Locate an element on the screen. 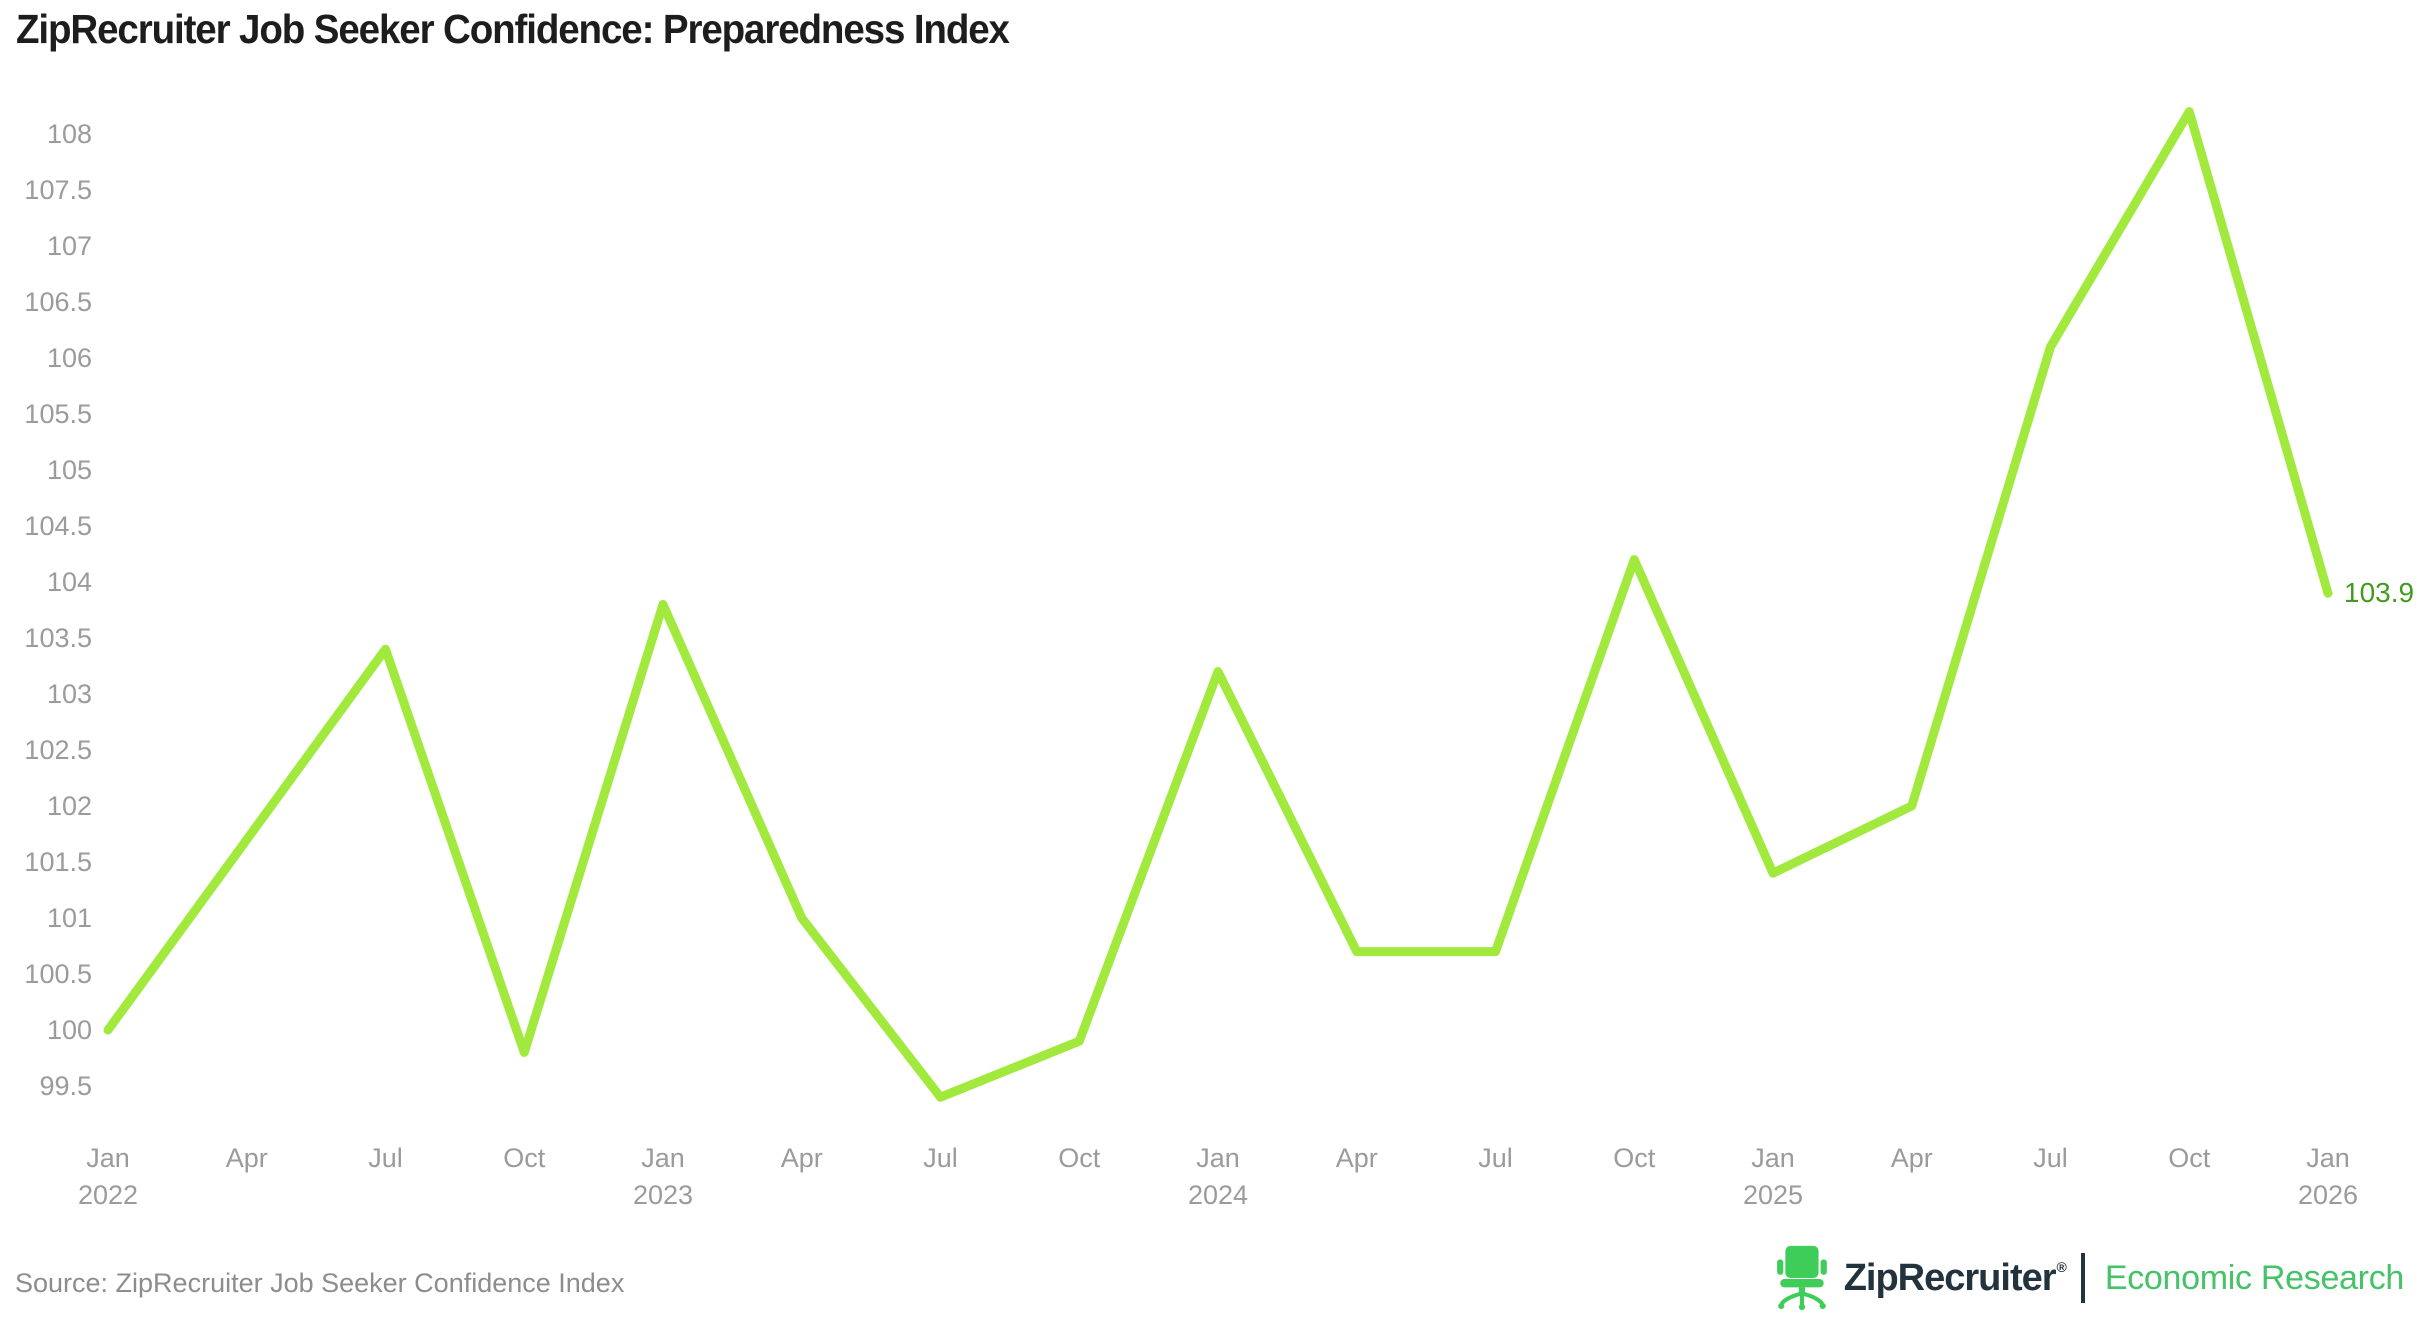  ziprecruiter-chair-icon is located at coordinates (1801, 1278).